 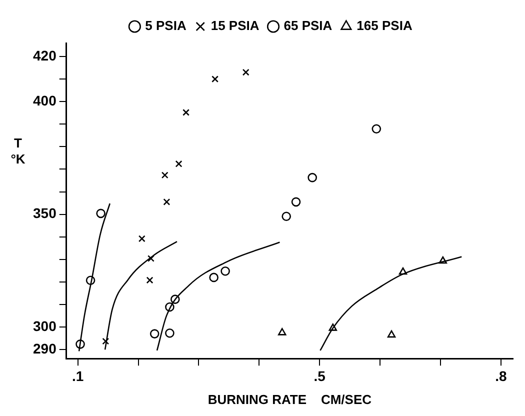 What do you see at coordinates (45, 326) in the screenshot?
I see `y-tick-label: 300` at bounding box center [45, 326].